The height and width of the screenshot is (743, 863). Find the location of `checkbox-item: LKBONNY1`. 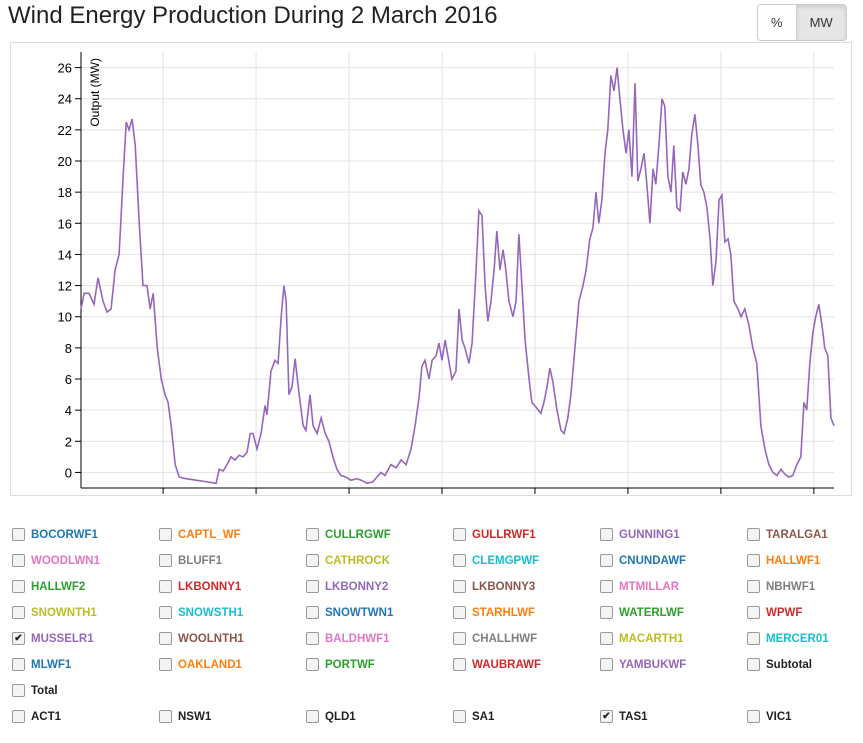

checkbox-item: LKBONNY1 is located at coordinates (200, 586).